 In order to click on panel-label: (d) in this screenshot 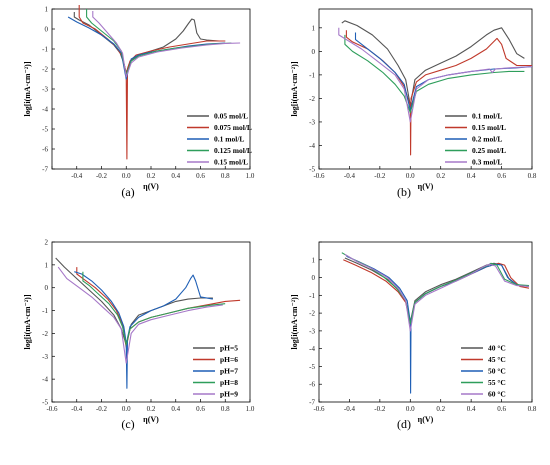, I will do `click(404, 424)`.